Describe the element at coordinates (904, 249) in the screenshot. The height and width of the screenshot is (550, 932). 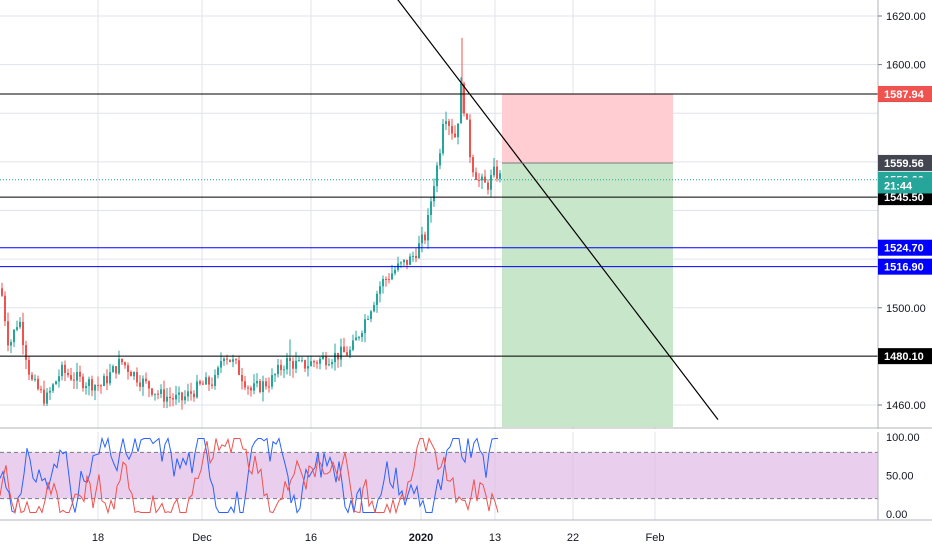
I see `price-badge-label: 1524.70` at that location.